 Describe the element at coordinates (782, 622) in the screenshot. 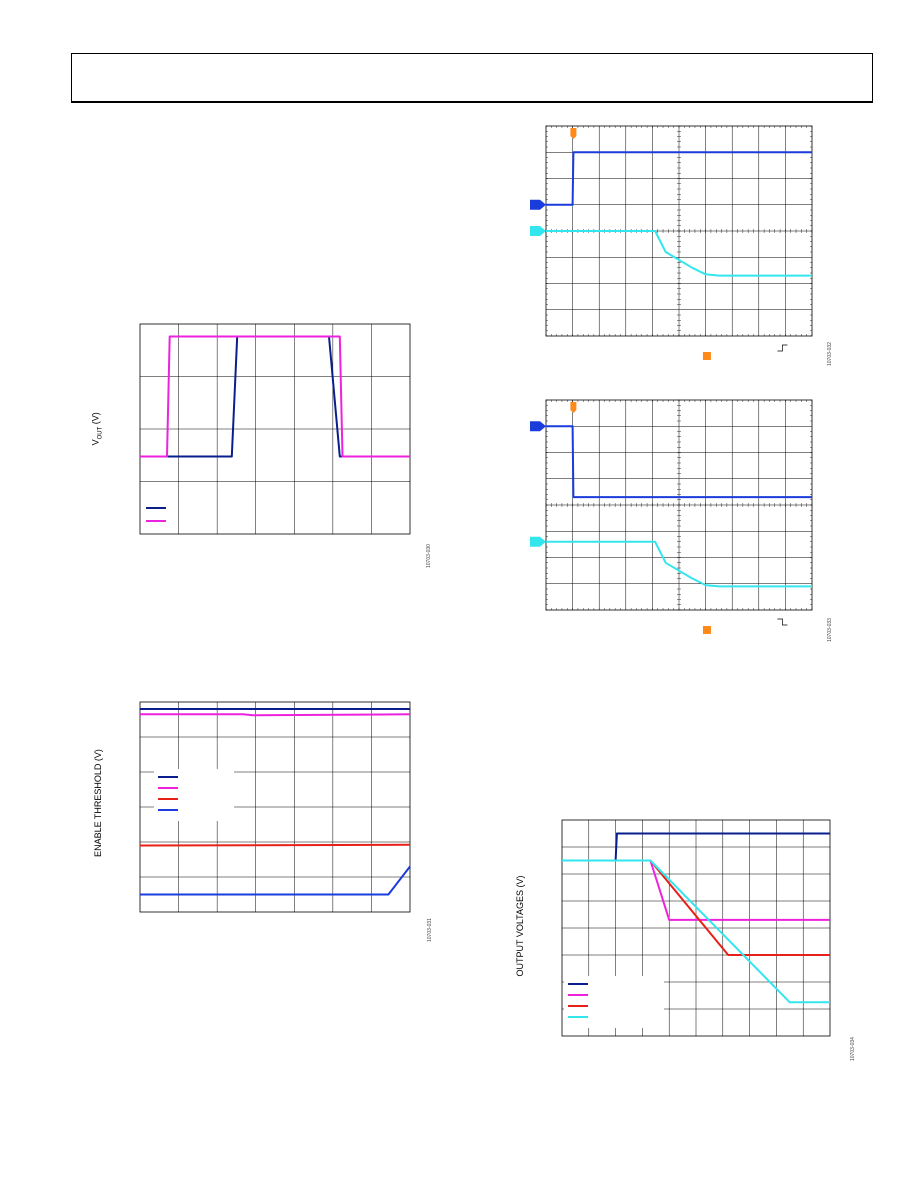

I see `falling-edge-icon` at that location.